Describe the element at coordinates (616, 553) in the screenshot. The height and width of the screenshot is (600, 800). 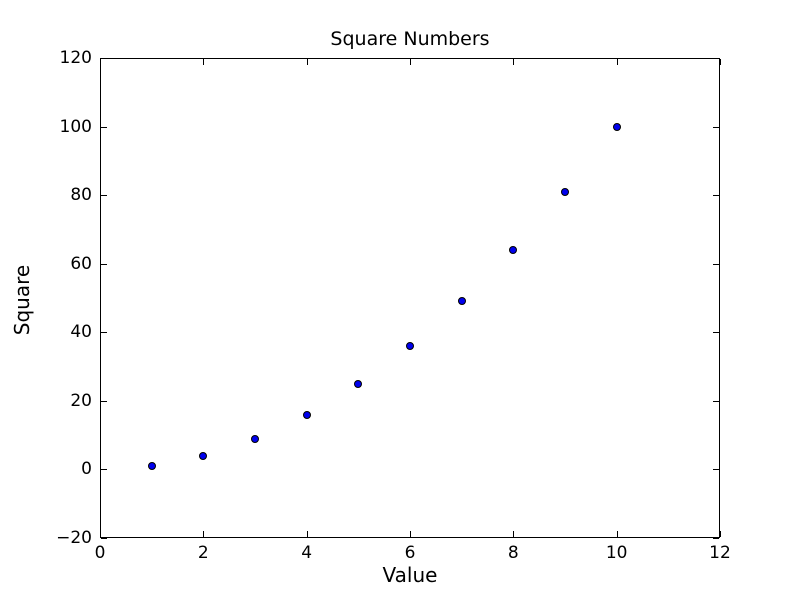
I see `x-tick-label: 10` at that location.